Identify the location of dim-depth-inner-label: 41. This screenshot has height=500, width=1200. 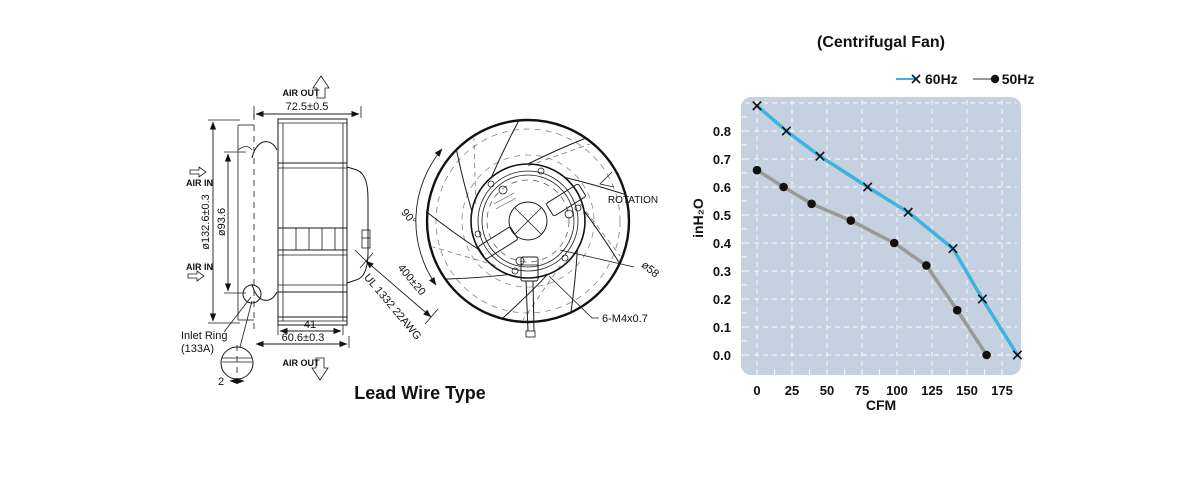
(310, 325).